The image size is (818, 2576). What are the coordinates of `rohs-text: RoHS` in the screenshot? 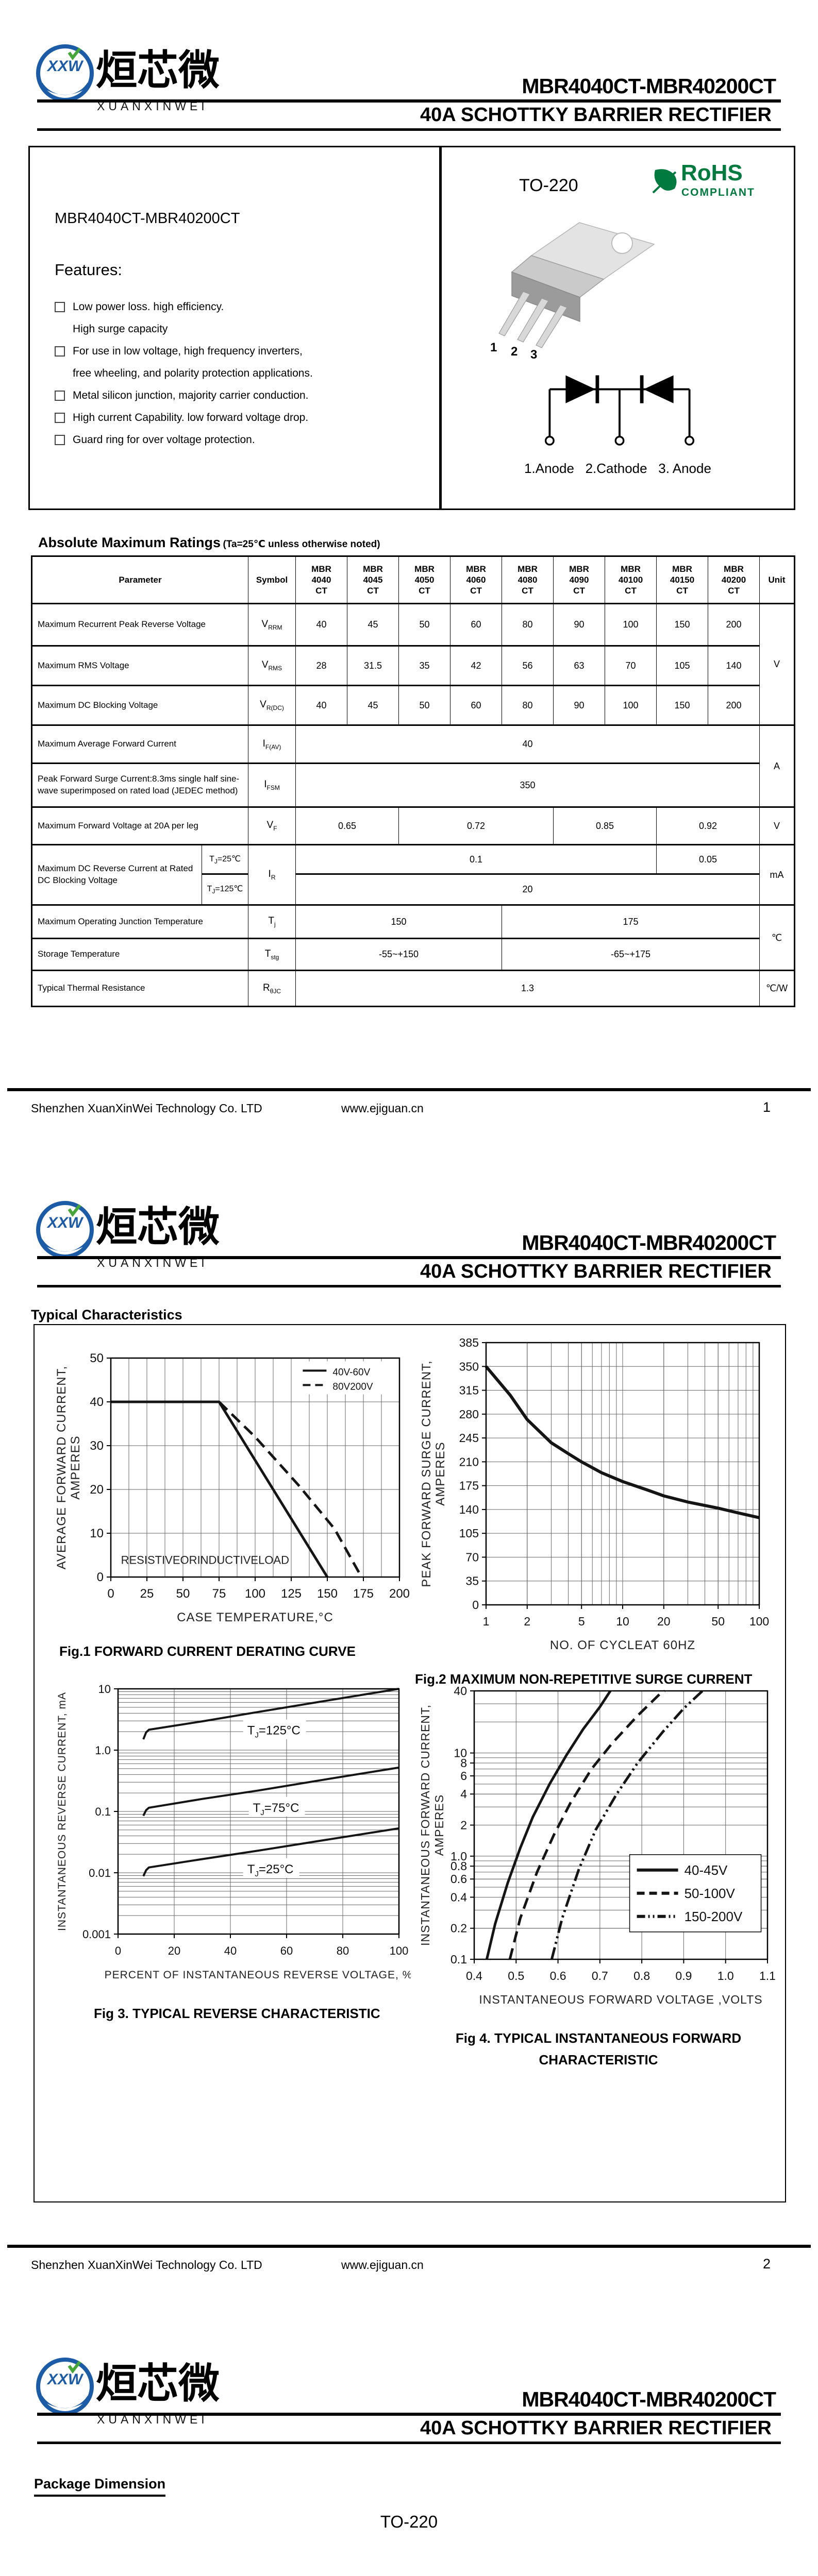 It's located at (712, 172).